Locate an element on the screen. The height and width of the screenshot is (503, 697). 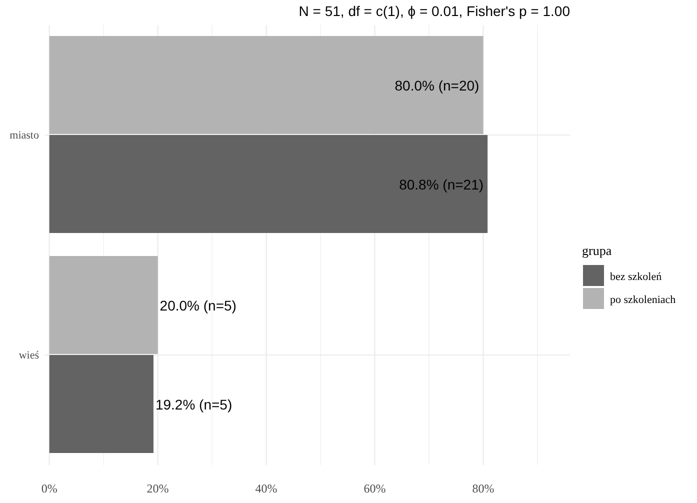
x-tick-label: 0% is located at coordinates (49, 488).